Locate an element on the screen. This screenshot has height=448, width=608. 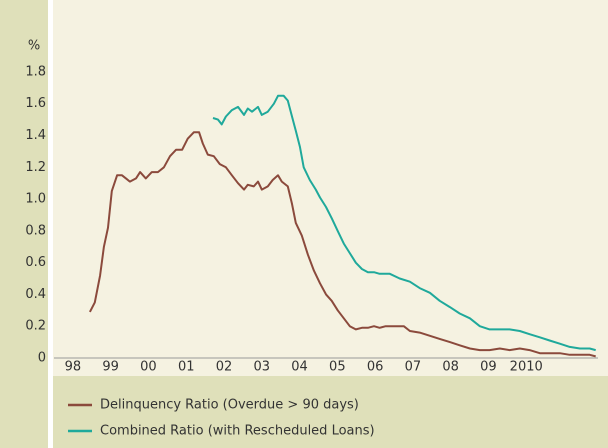
y-tick-label: 1.4 is located at coordinates (35, 135).